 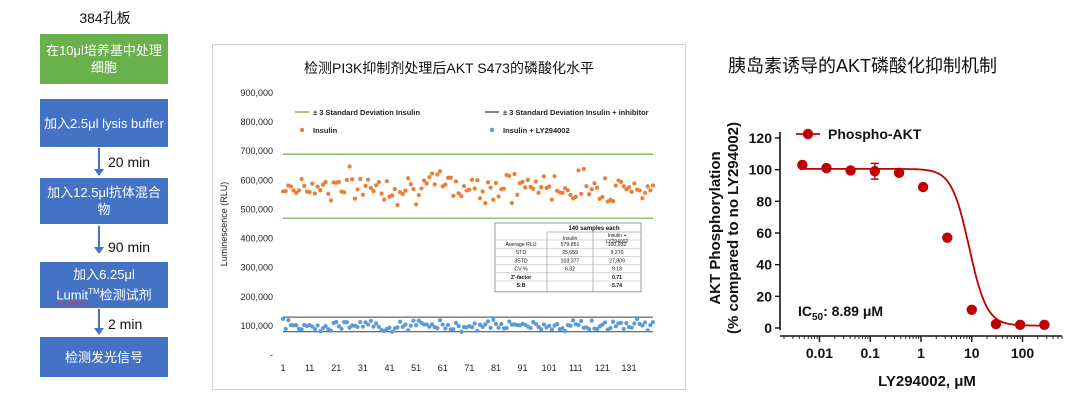 What do you see at coordinates (764, 296) in the screenshot?
I see `y-tick-label: 20` at bounding box center [764, 296].